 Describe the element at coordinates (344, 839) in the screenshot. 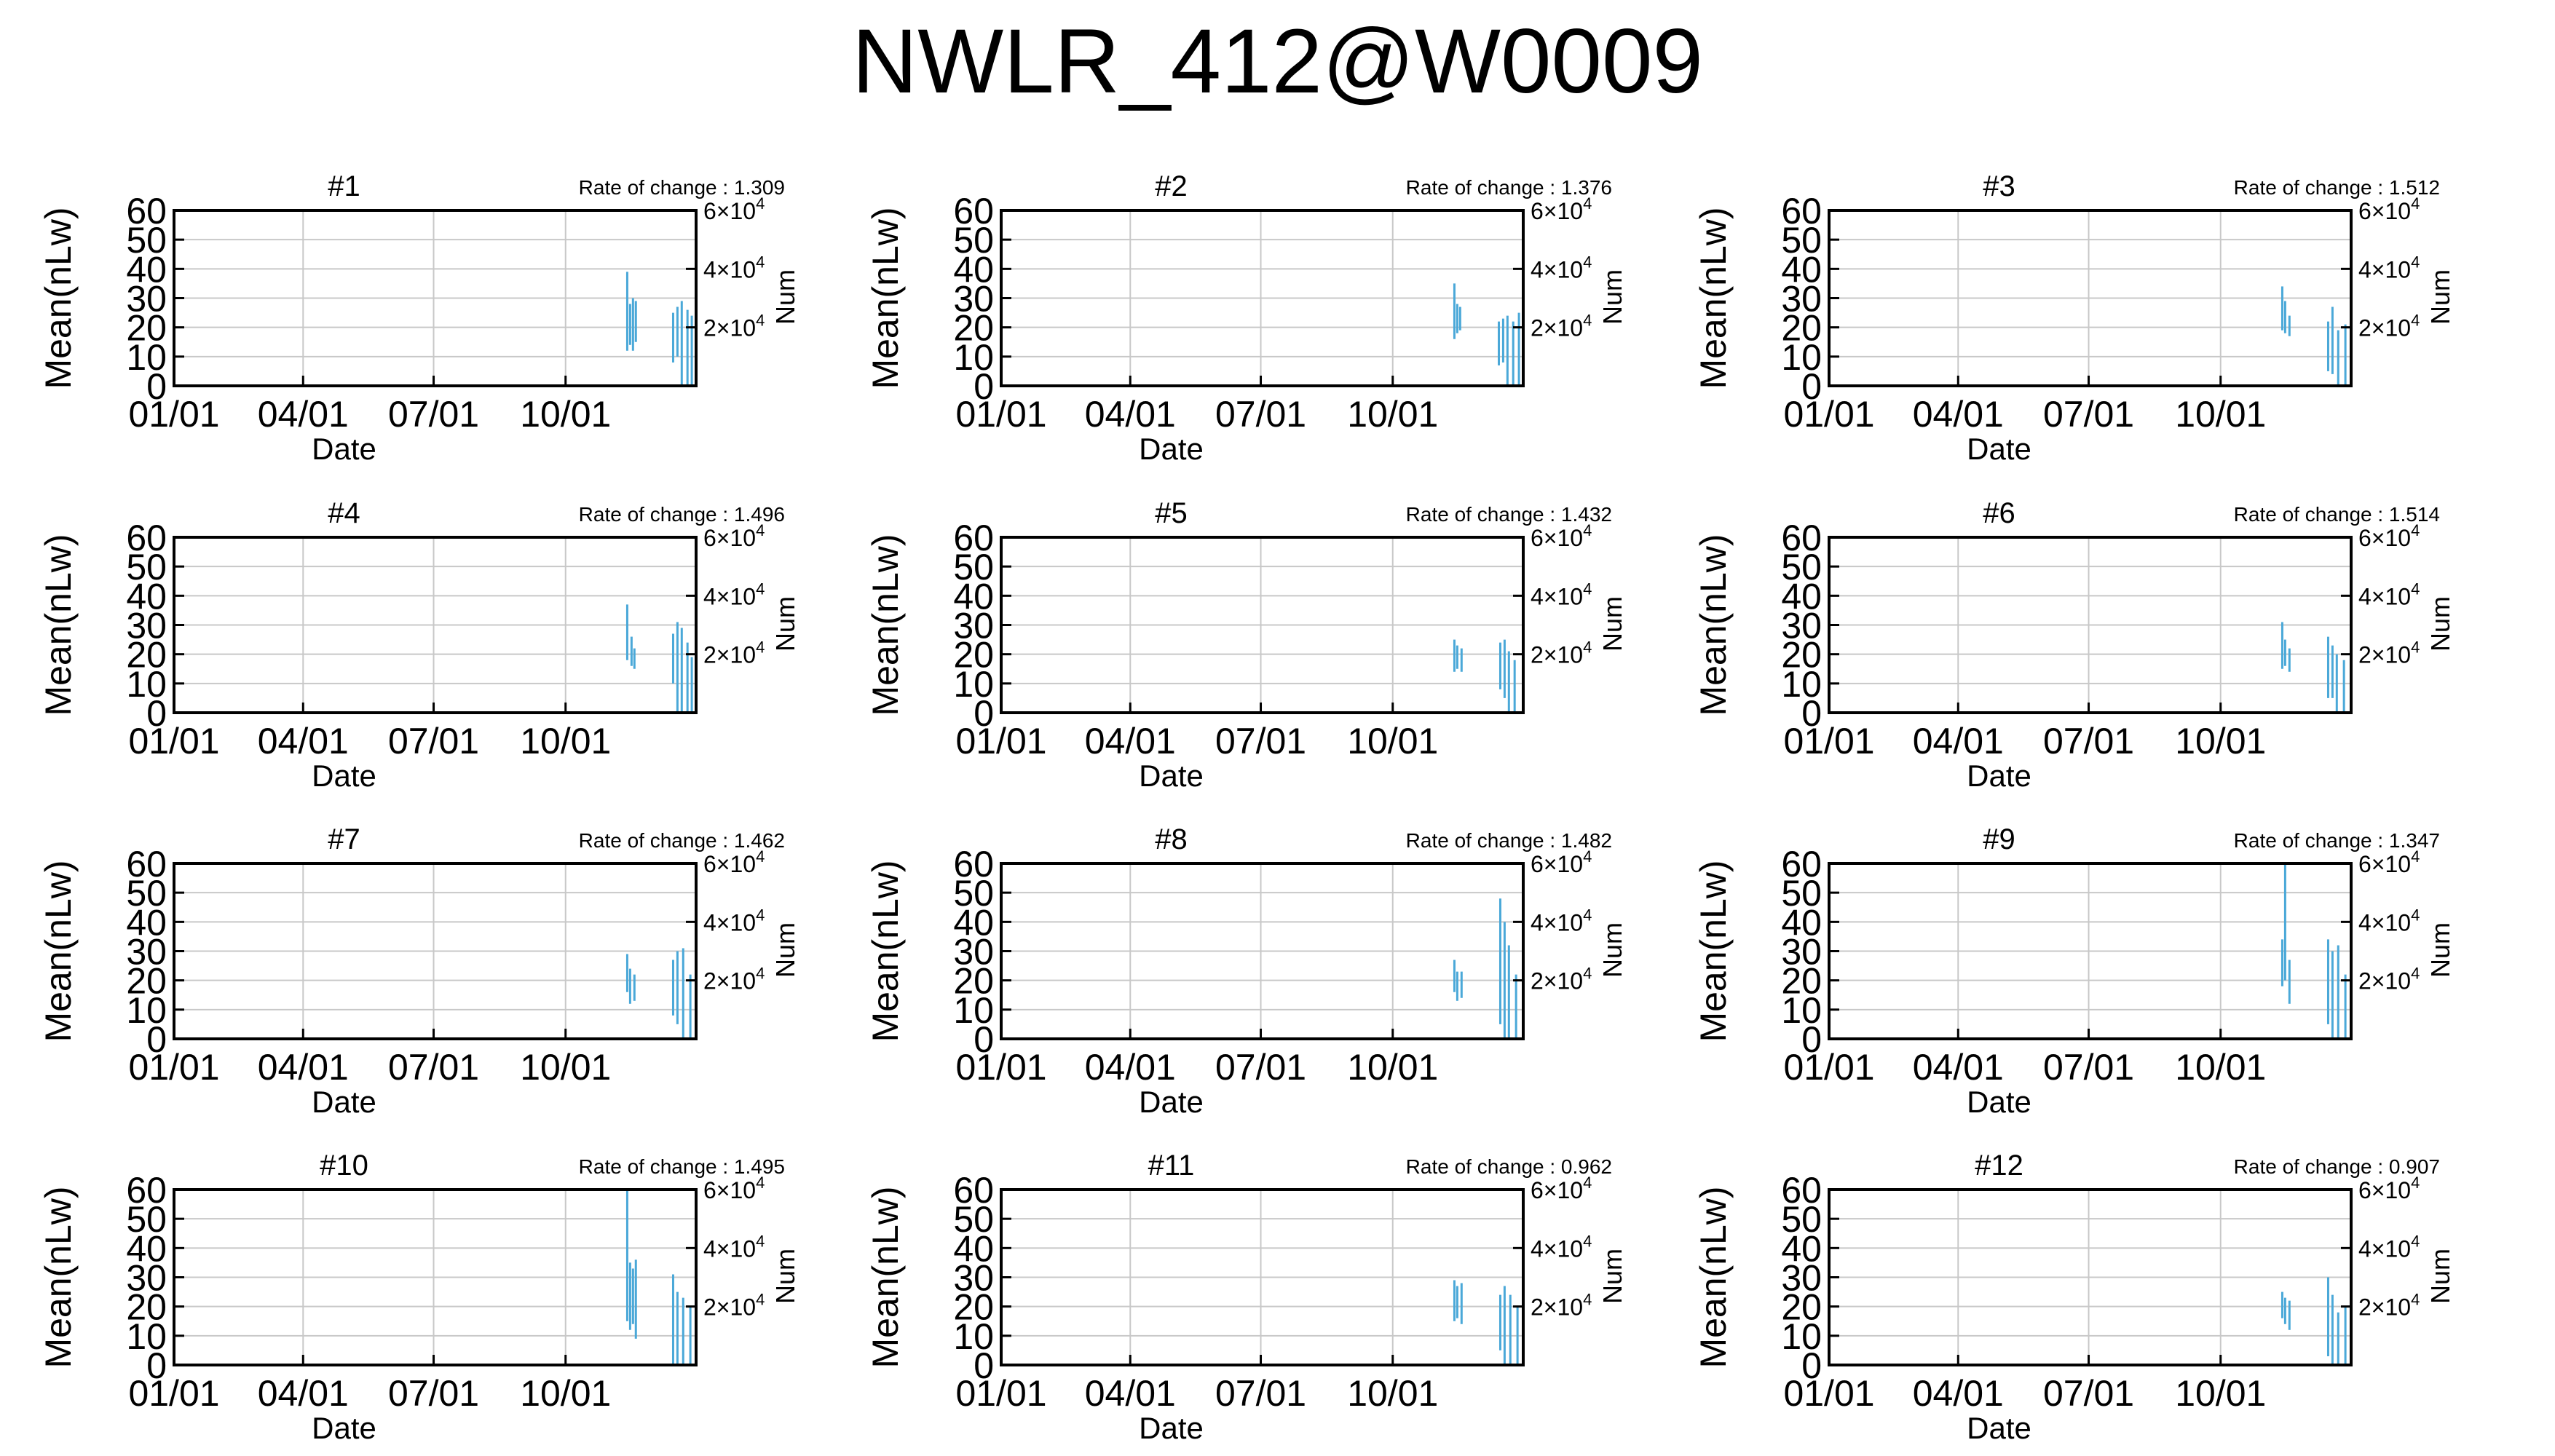

I see `panel-title: #7` at that location.